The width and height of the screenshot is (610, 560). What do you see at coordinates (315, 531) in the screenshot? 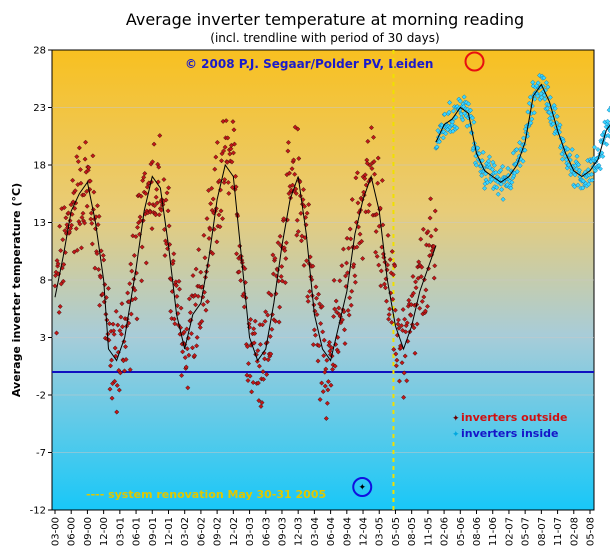
I see `x-tick-label: 03-04` at bounding box center [315, 531].